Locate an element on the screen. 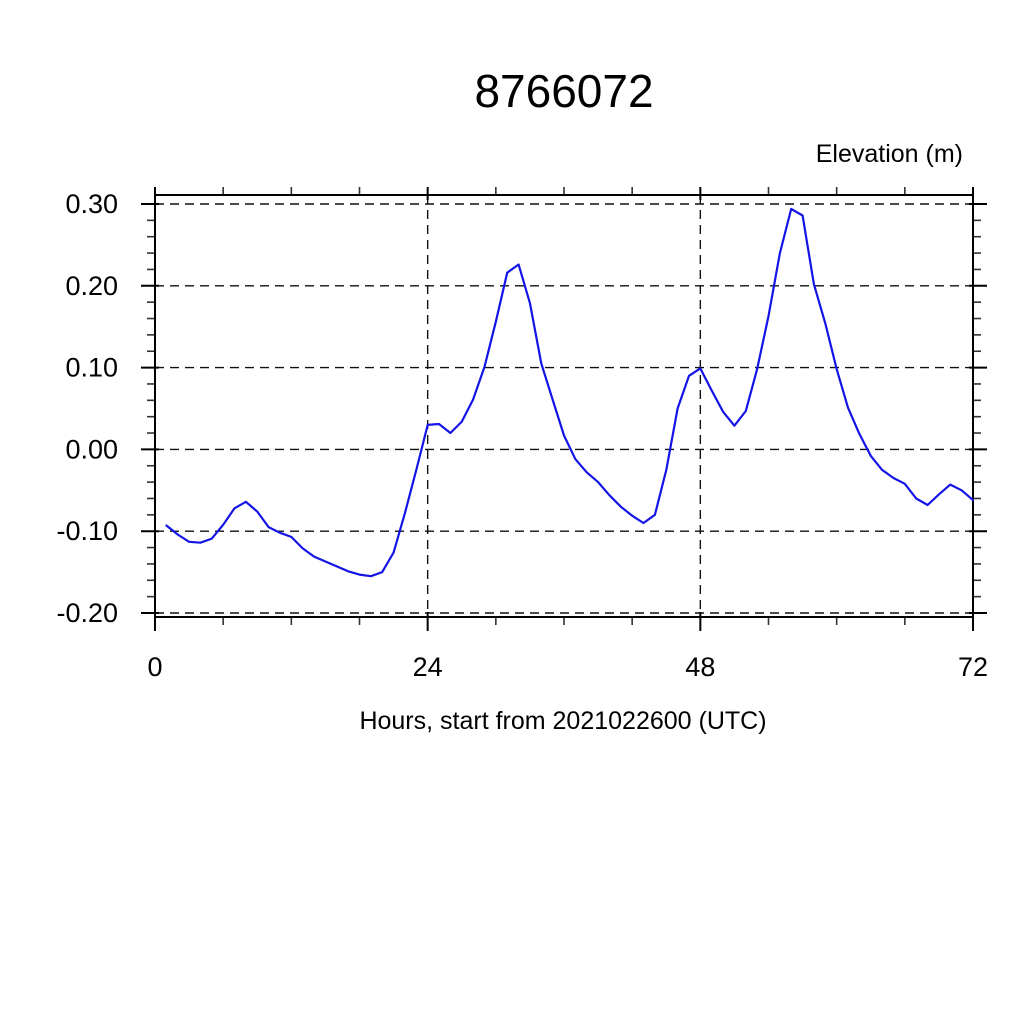  x-axis-label: Hours, start from 2021022600 (UTC) is located at coordinates (562, 721).